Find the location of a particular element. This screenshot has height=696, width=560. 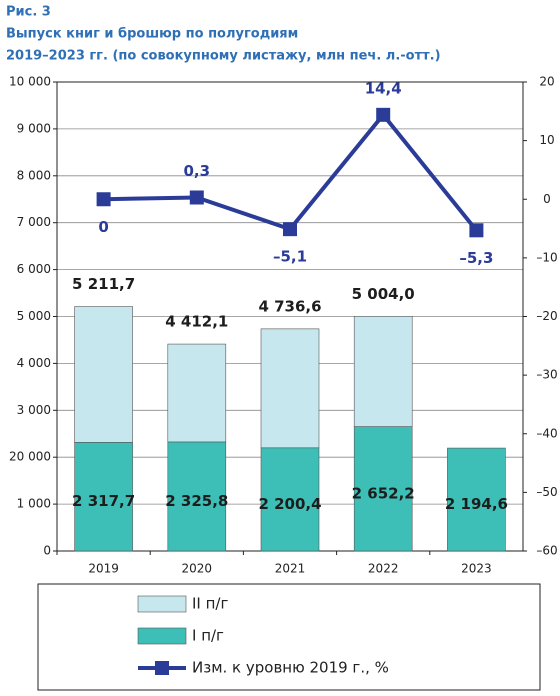

y2-tick-label: –60 is located at coordinates (546, 551).